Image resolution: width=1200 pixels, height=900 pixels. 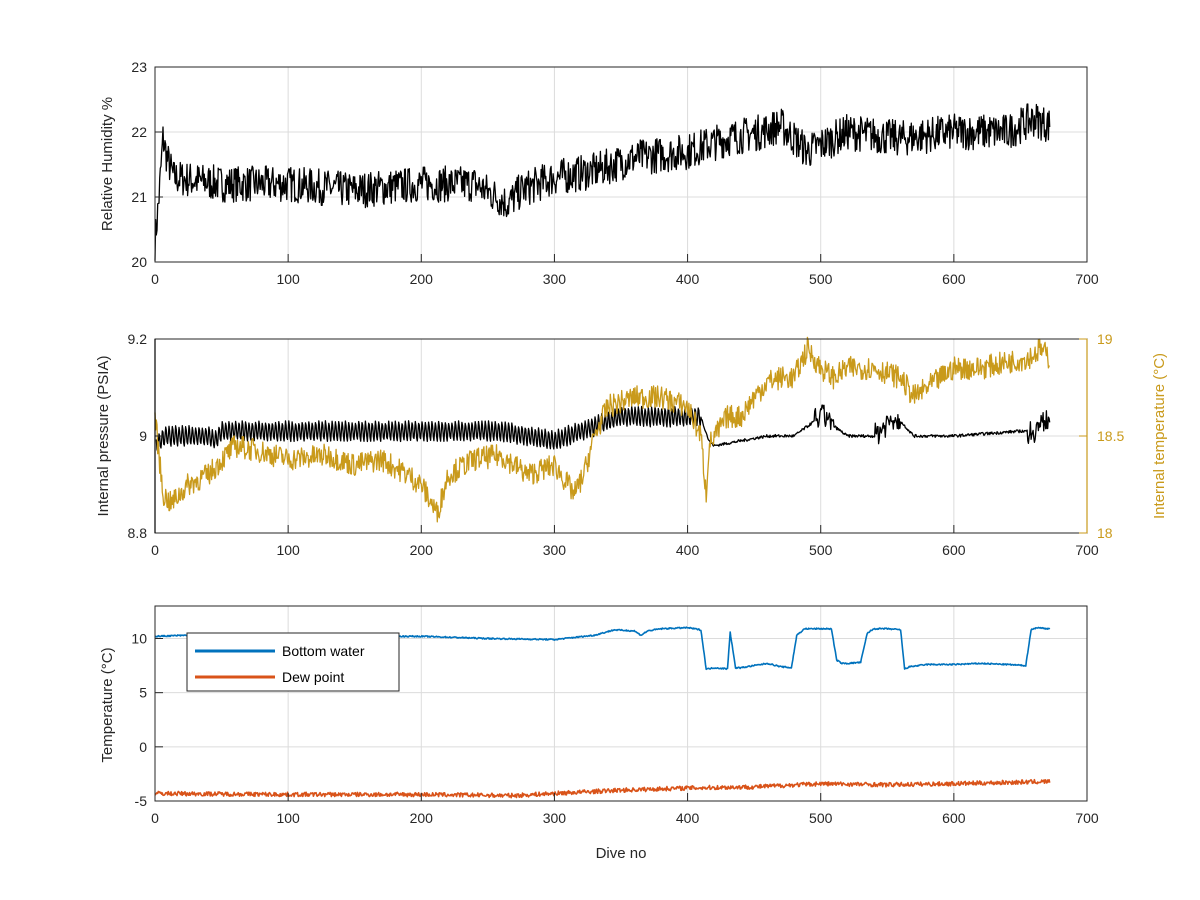 I want to click on legend-box, so click(x=293, y=662).